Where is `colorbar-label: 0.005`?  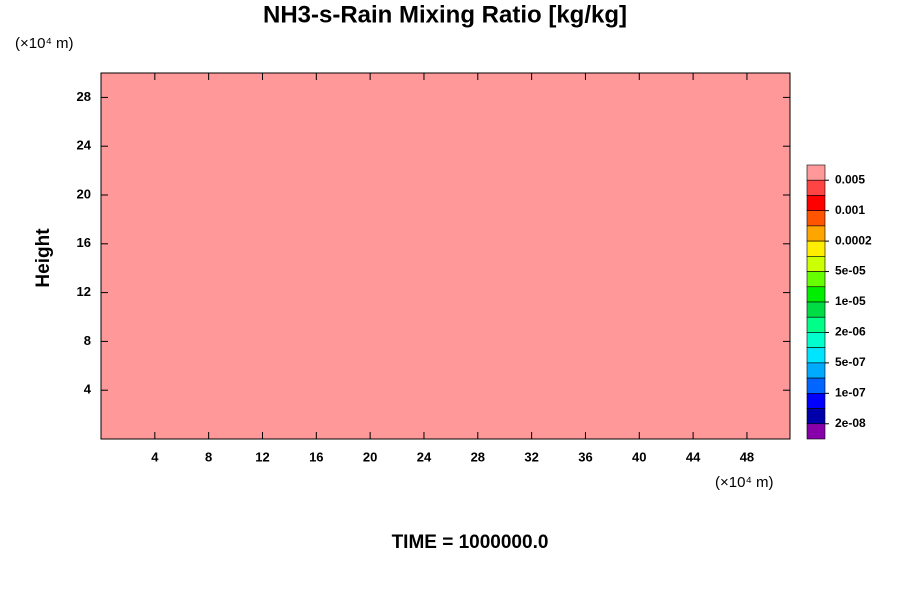
colorbar-label: 0.005 is located at coordinates (850, 179).